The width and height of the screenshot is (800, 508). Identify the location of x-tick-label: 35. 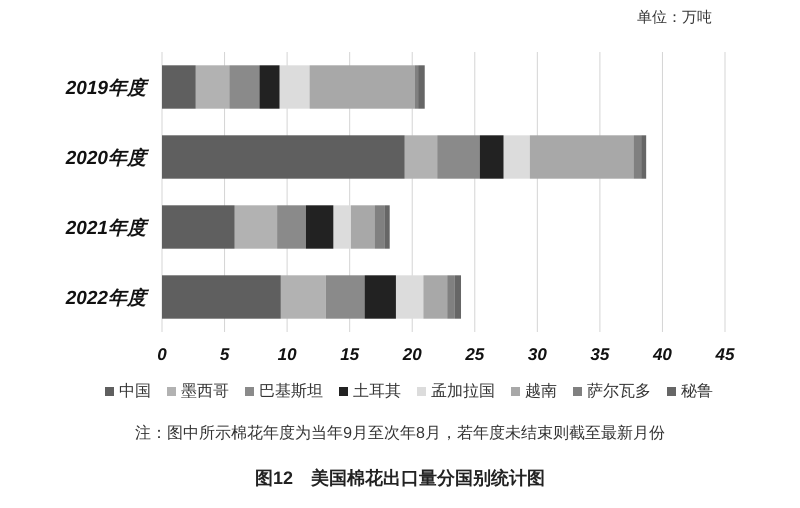
(600, 354).